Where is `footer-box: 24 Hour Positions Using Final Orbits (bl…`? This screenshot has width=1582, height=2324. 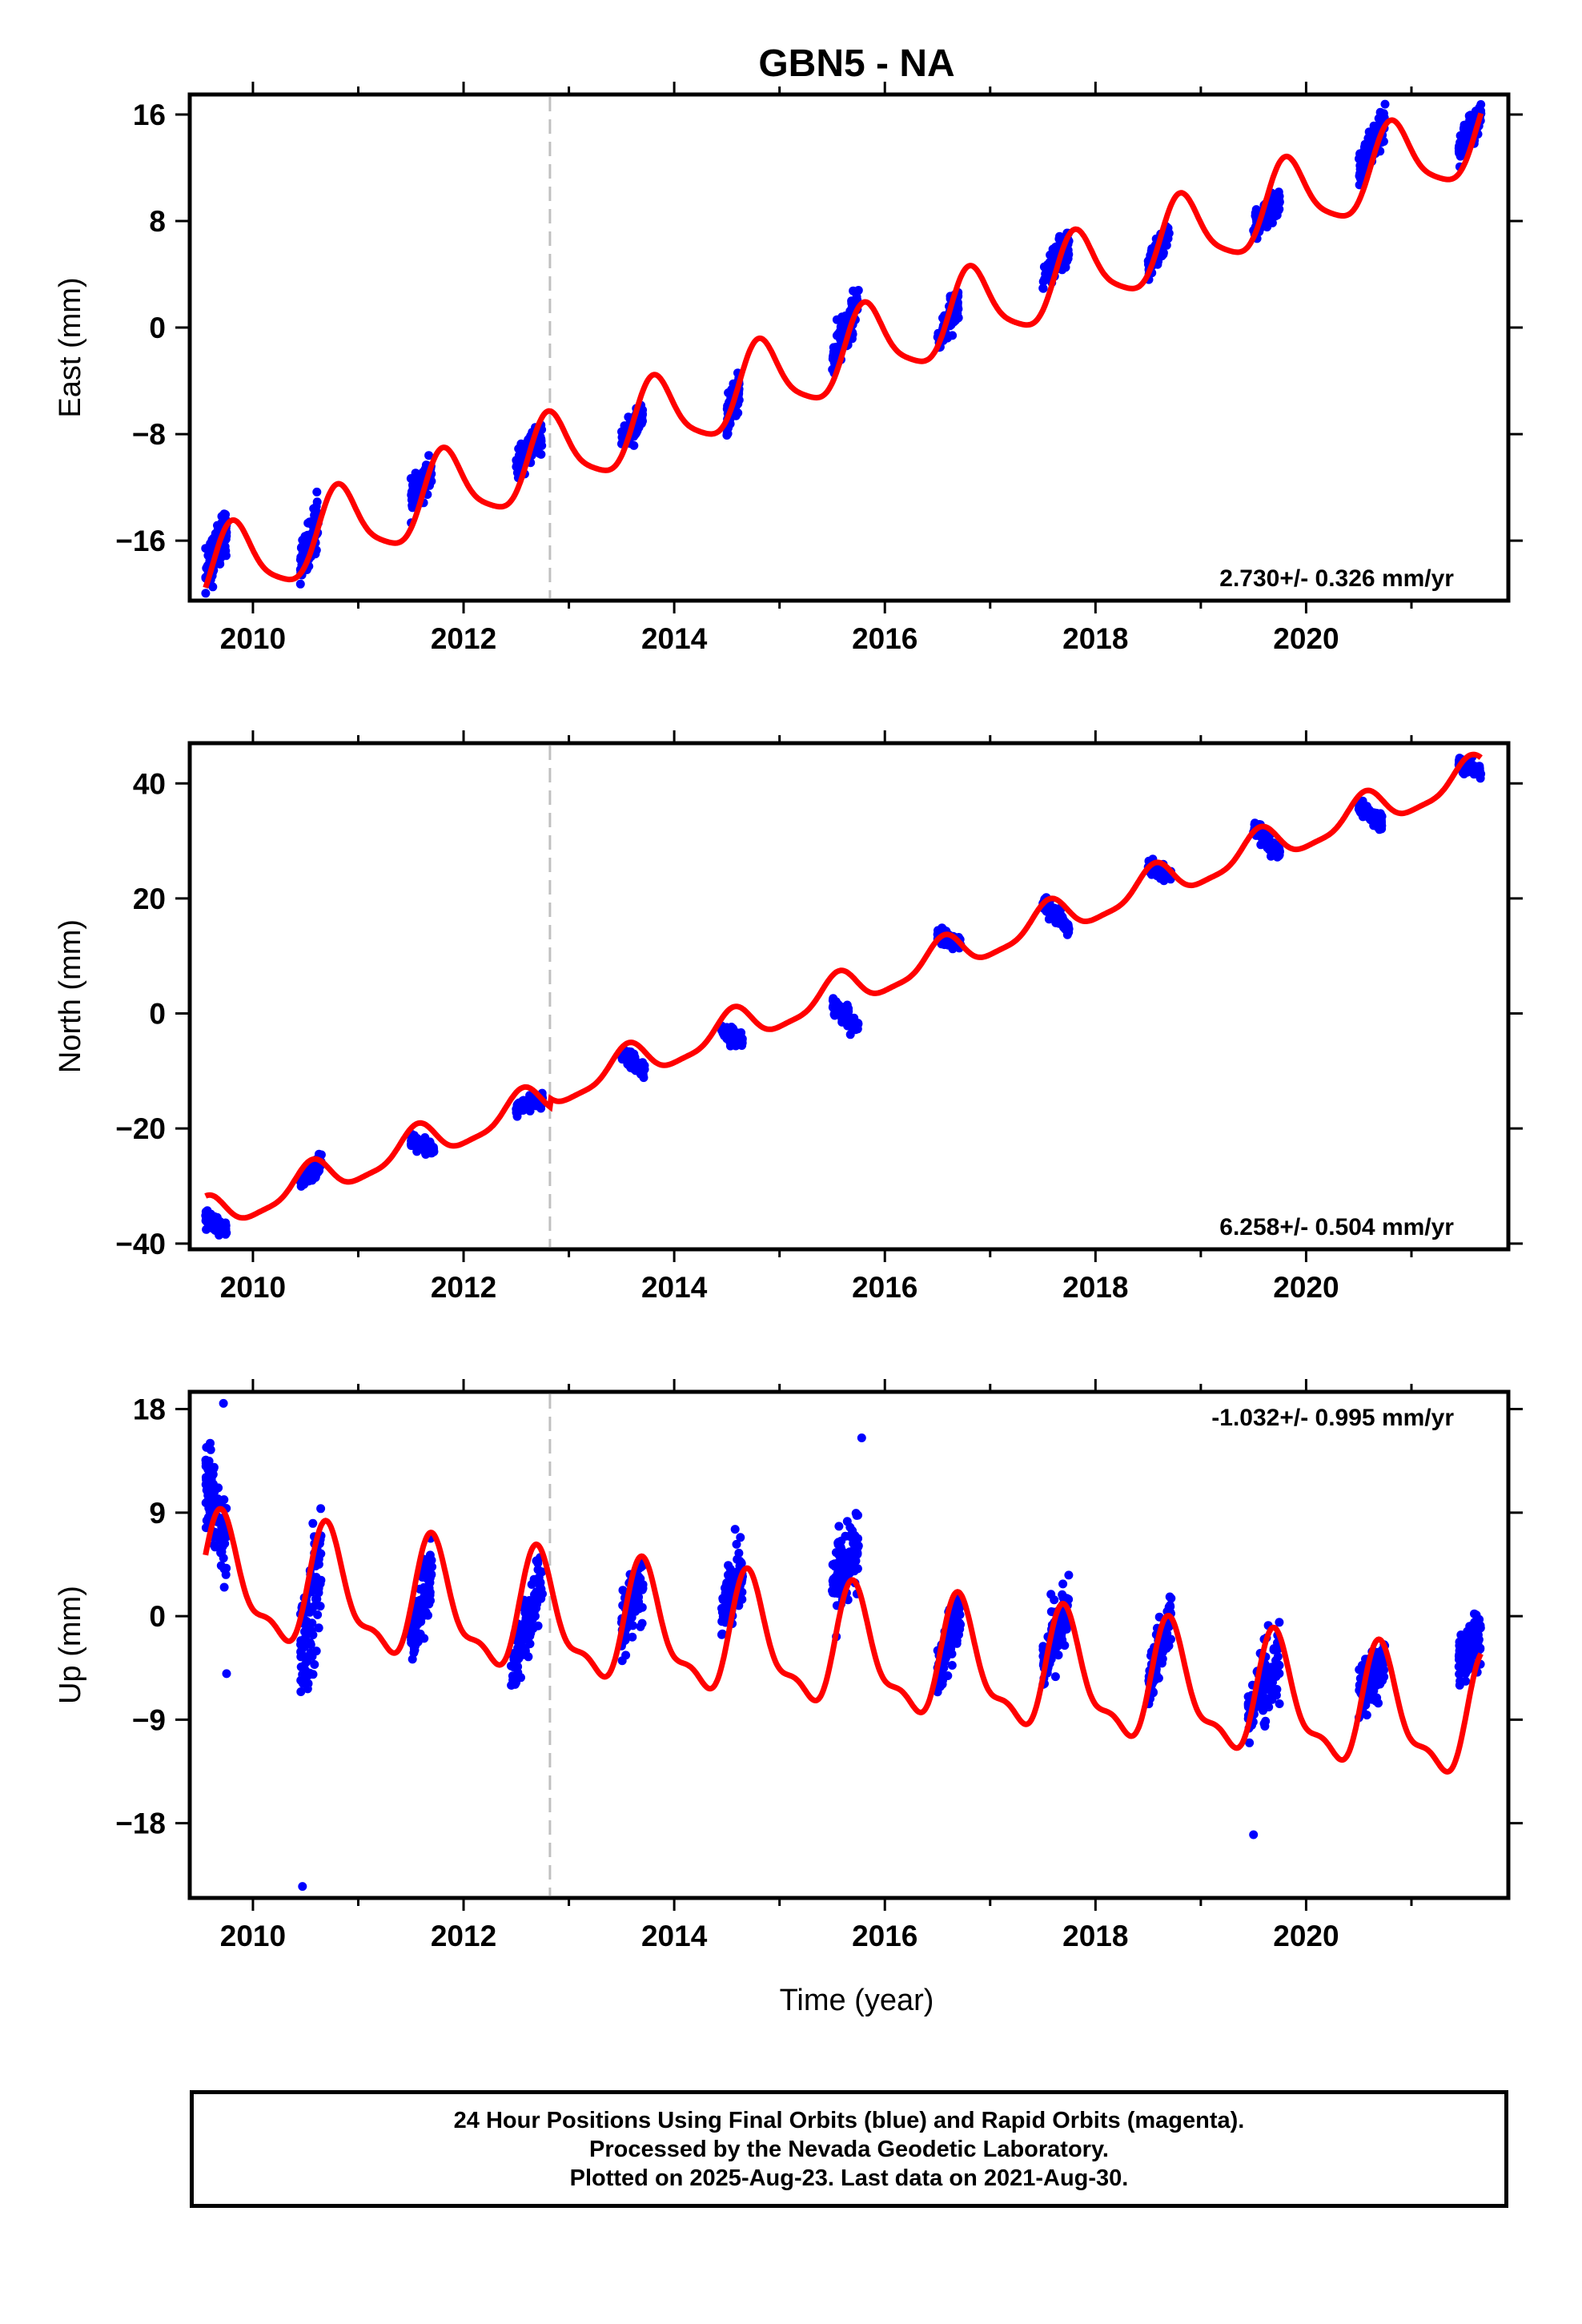 footer-box: 24 Hour Positions Using Final Orbits (bl… is located at coordinates (849, 2149).